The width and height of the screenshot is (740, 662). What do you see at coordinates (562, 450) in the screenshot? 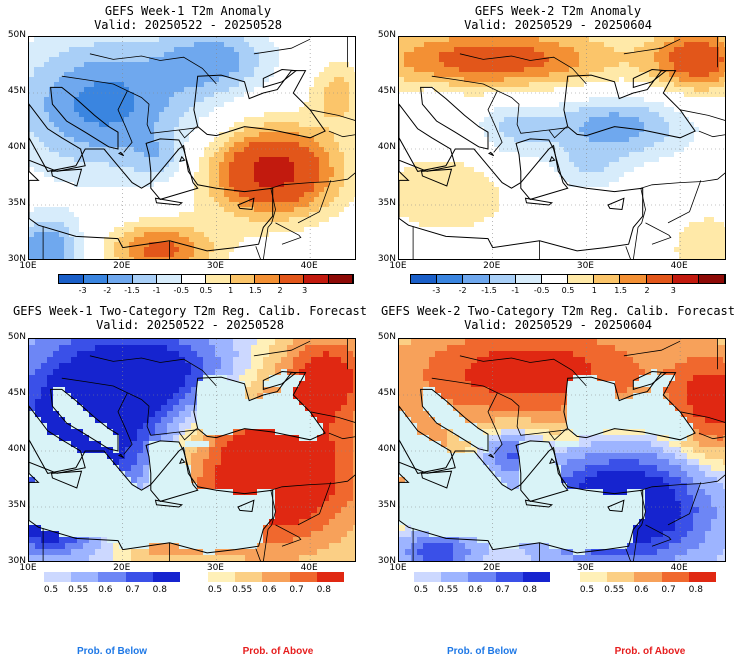
I see `probability-map-week2` at bounding box center [562, 450].